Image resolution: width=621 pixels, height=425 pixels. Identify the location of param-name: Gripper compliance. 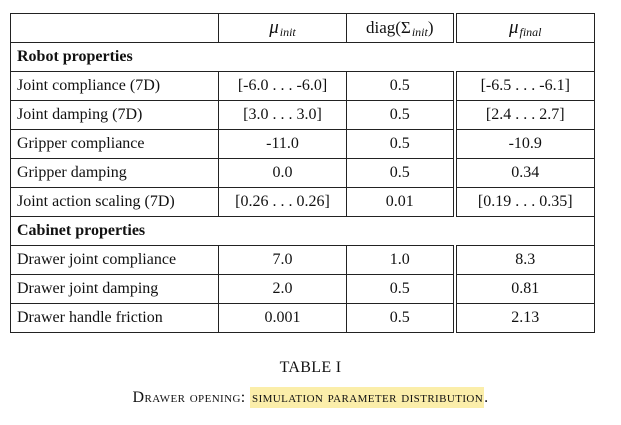
(114, 144).